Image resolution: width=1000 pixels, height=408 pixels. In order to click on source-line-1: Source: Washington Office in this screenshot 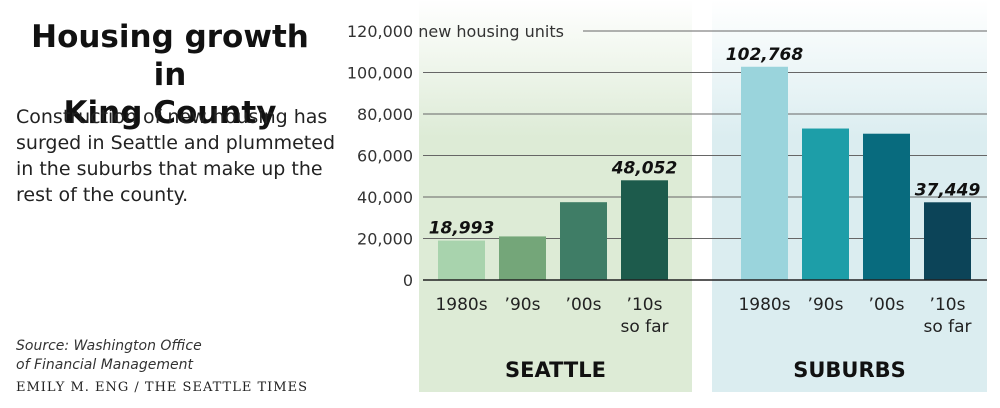, I will do `click(109, 346)`.